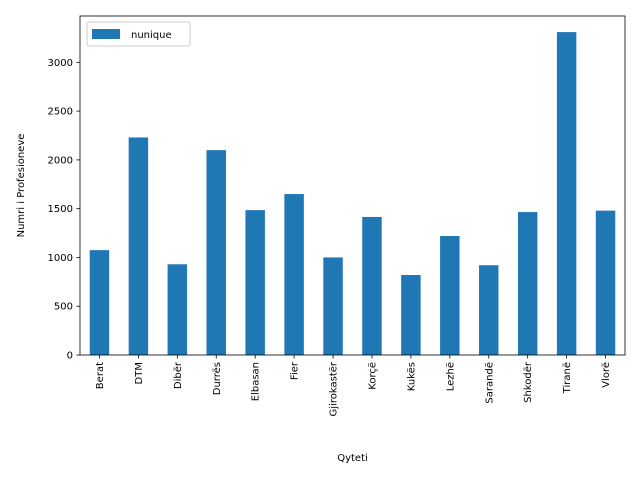 The height and width of the screenshot is (480, 640). Describe the element at coordinates (372, 376) in the screenshot. I see `x-tick-label: Korçë` at that location.